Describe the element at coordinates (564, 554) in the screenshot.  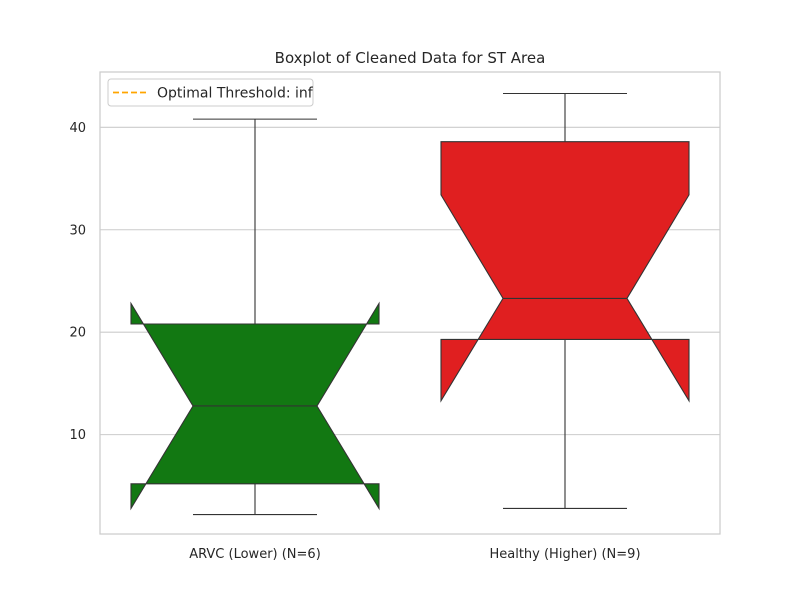
I see `x-tick-label-1: Healthy (Higher) (N=9)` at that location.